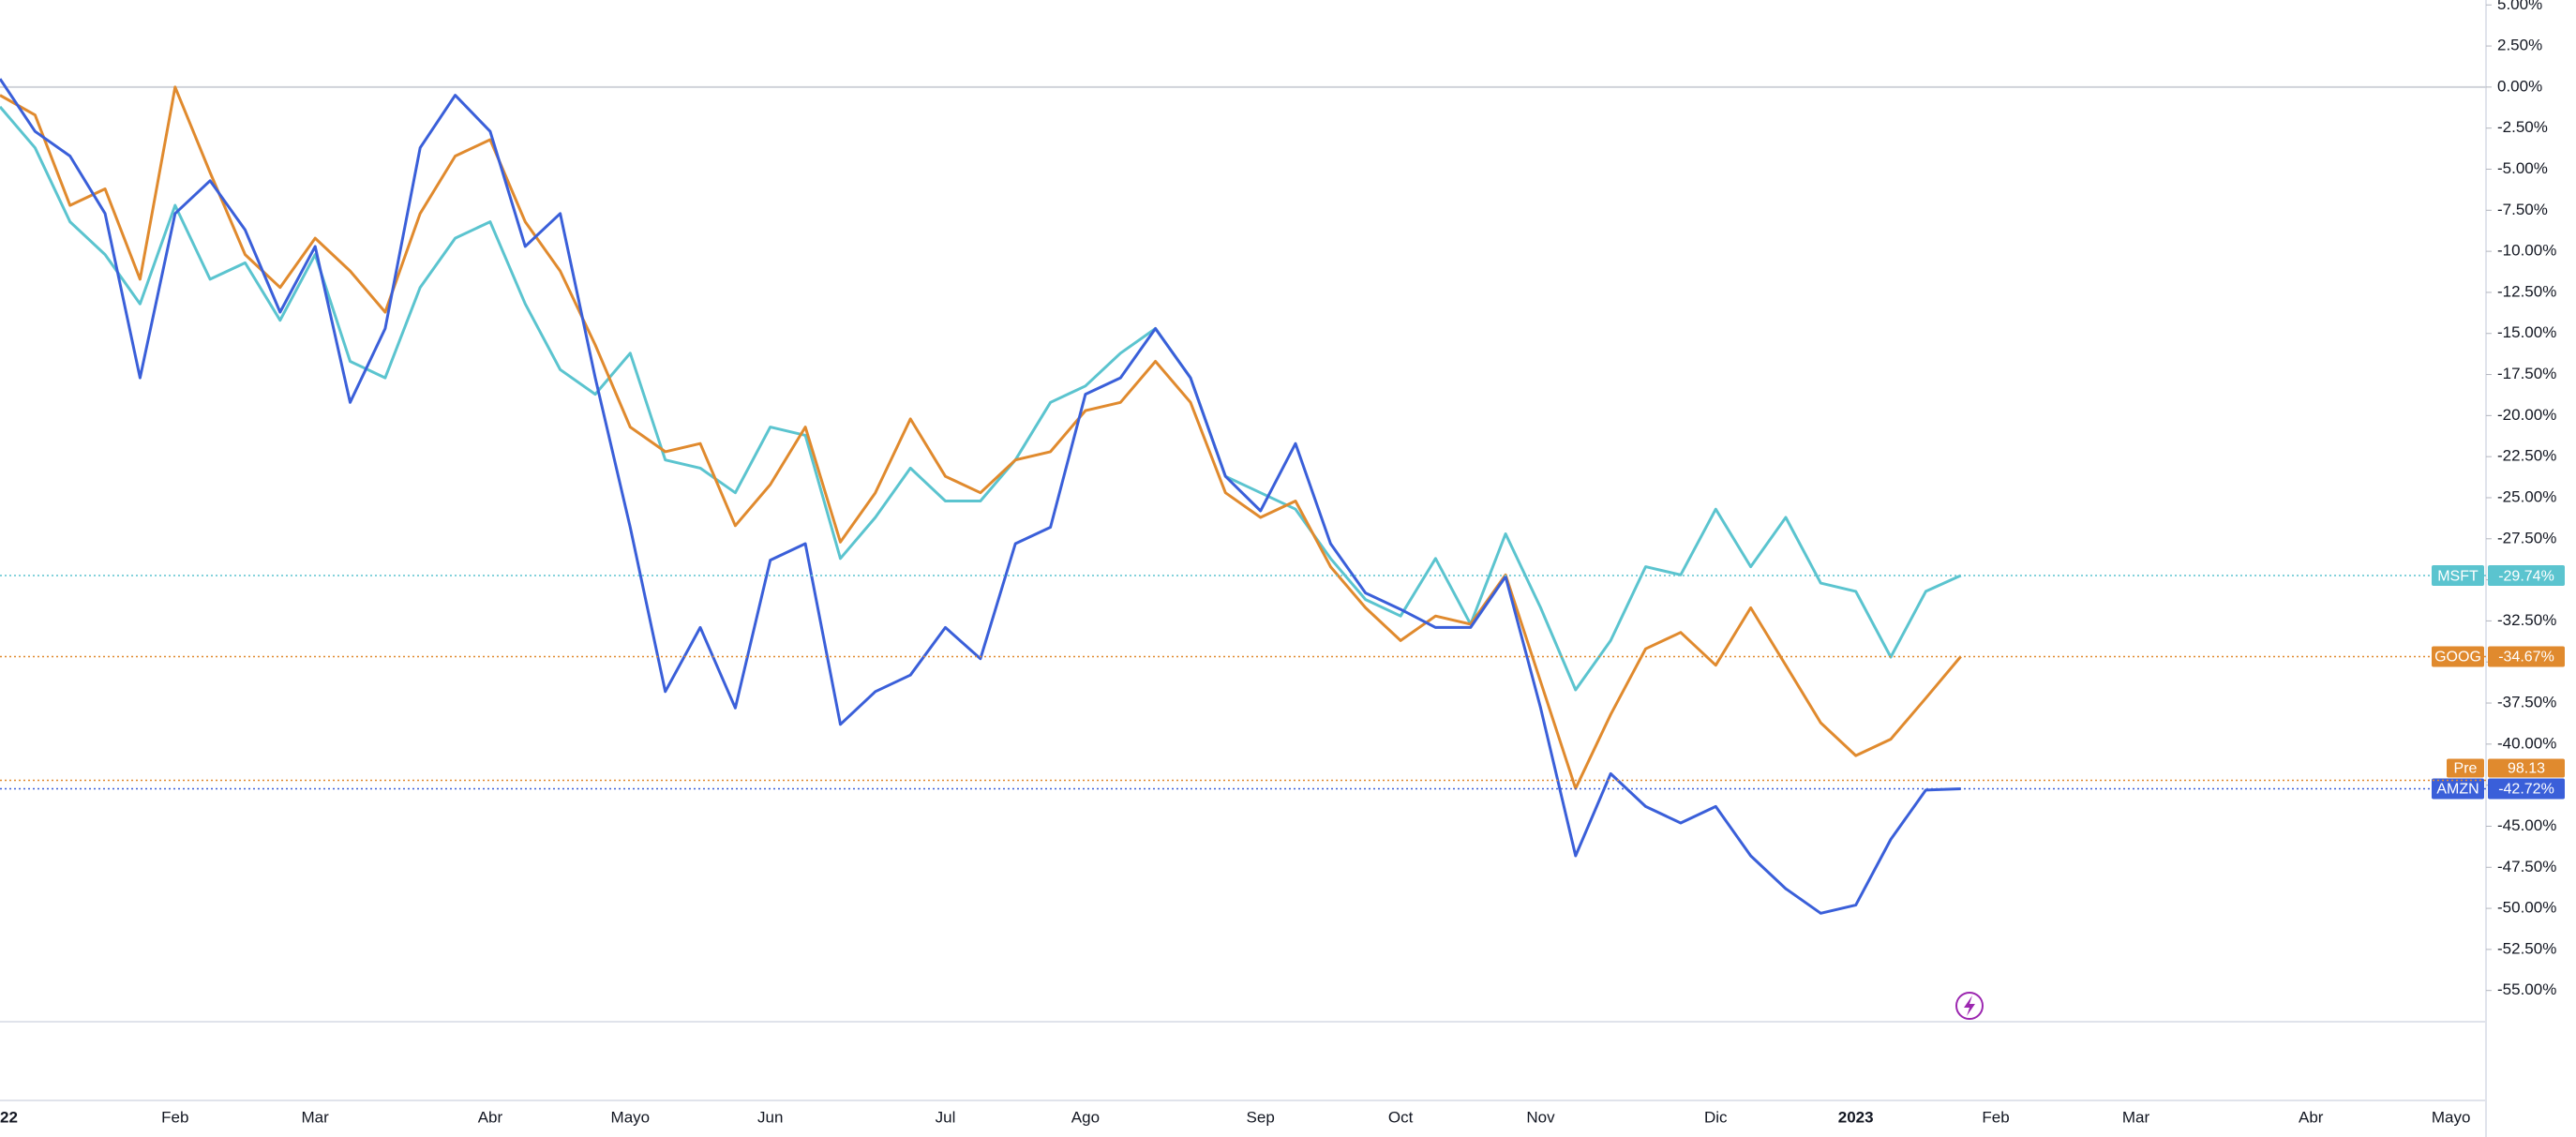 Image resolution: width=2576 pixels, height=1137 pixels. I want to click on x-tick-label: Dic, so click(1716, 1117).